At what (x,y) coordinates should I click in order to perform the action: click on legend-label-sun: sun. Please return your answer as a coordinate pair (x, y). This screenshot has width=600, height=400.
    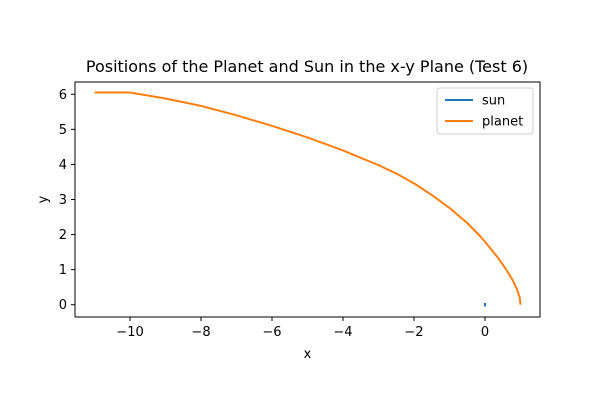
    Looking at the image, I should click on (493, 101).